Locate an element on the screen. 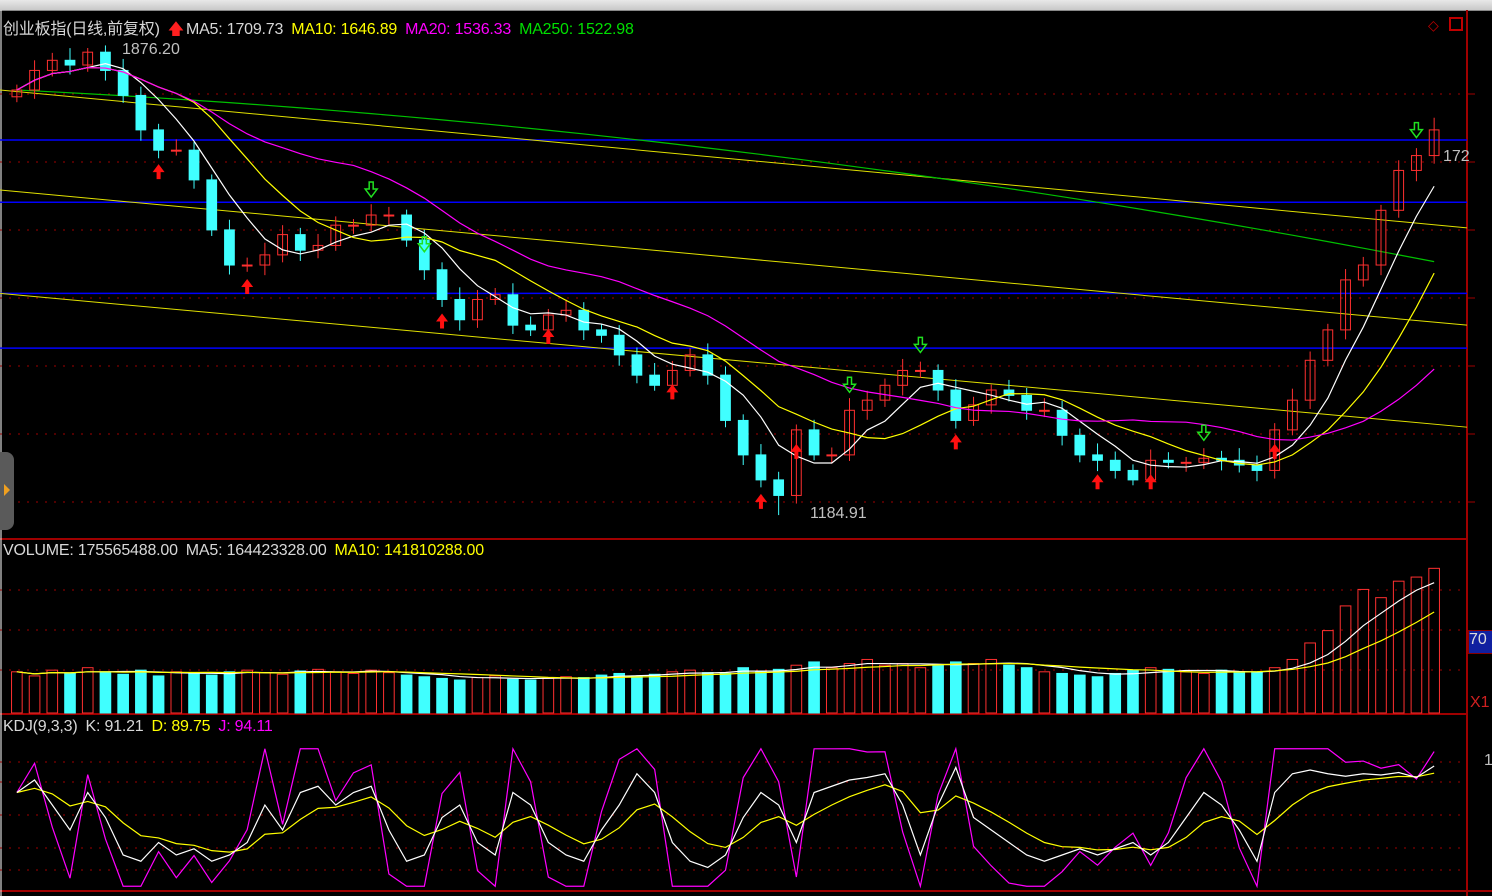 The width and height of the screenshot is (1492, 896). volume-ma10-line is located at coordinates (725, 645).